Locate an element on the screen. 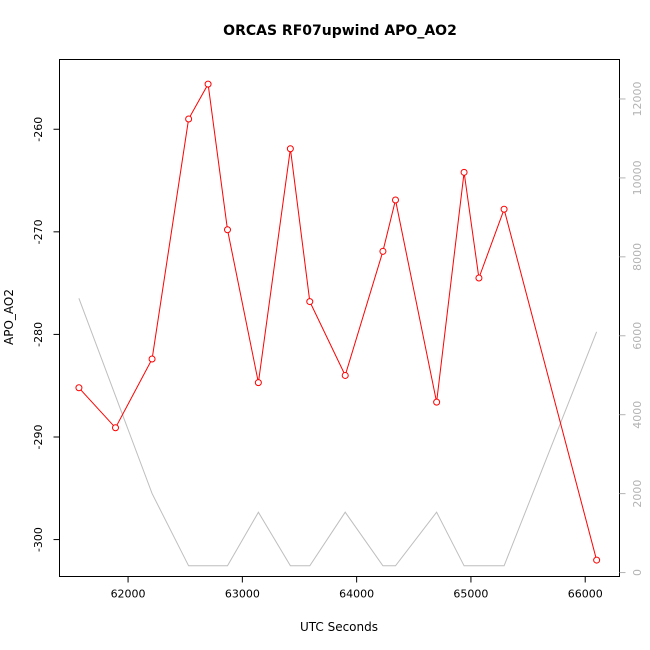 The width and height of the screenshot is (650, 650). y2-tick-label: 6000 is located at coordinates (637, 336).